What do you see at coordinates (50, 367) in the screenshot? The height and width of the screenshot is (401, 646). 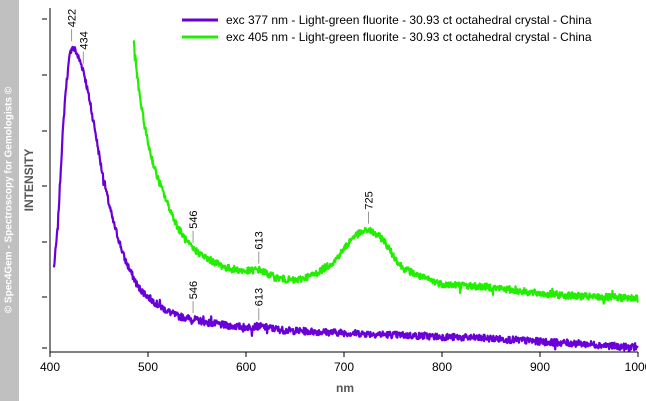 I see `x-tick-label-0: 400` at bounding box center [50, 367].